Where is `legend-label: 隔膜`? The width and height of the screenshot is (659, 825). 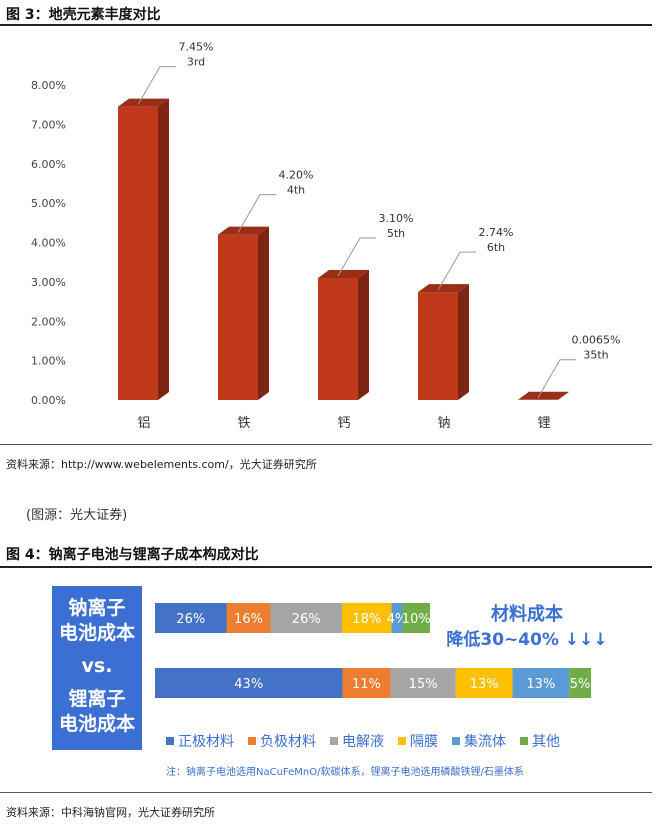 legend-label: 隔膜 is located at coordinates (424, 742).